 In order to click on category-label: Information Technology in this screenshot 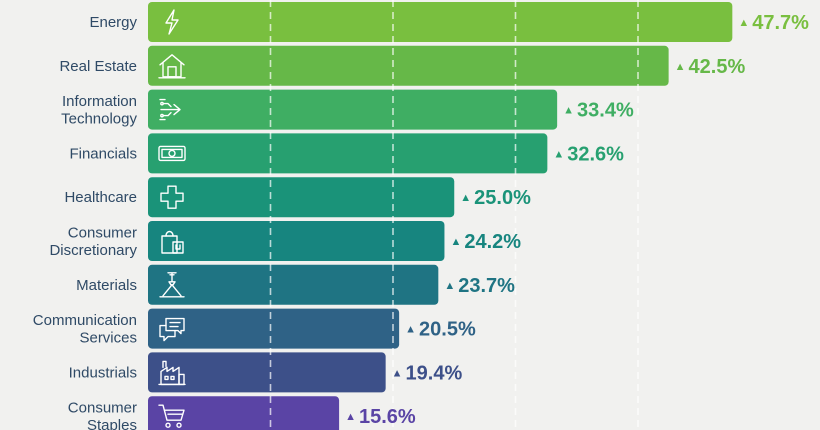, I will do `click(99, 110)`.